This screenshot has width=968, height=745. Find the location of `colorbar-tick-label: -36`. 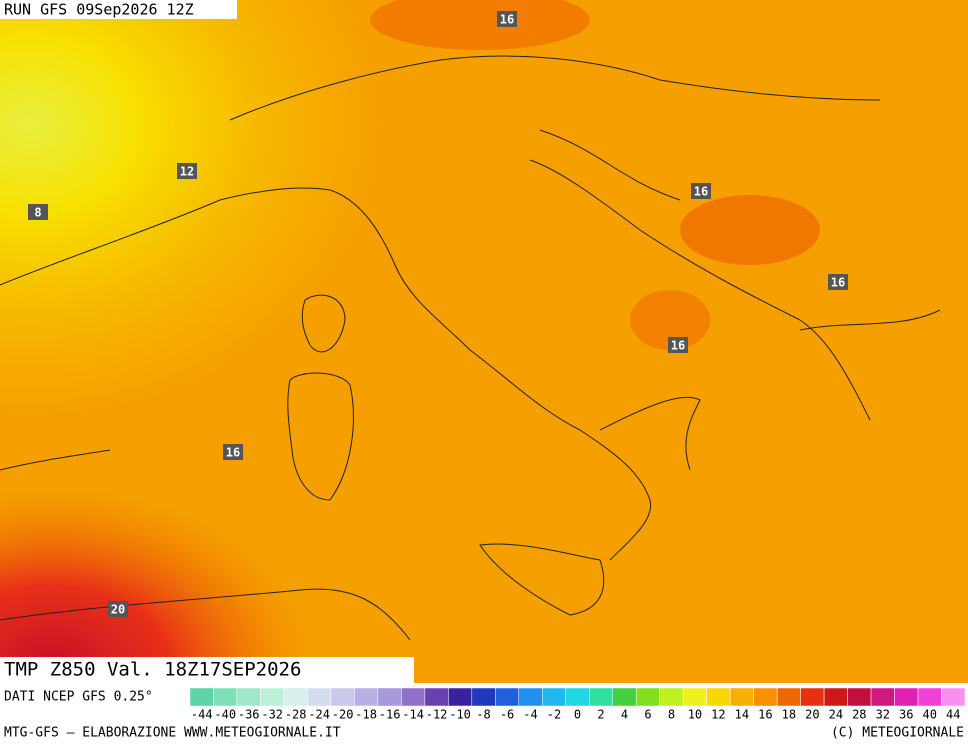

colorbar-tick-label: -36 is located at coordinates (249, 715).